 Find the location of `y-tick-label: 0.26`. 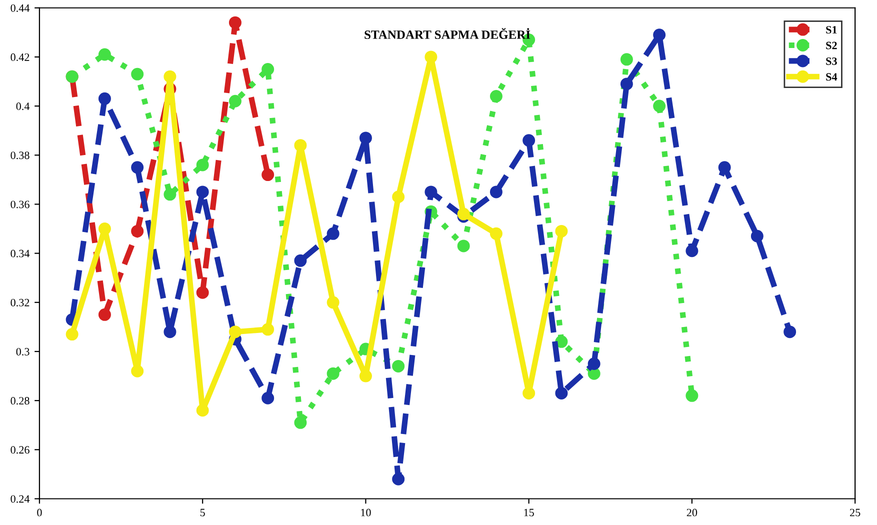

y-tick-label: 0.26 is located at coordinates (20, 450).